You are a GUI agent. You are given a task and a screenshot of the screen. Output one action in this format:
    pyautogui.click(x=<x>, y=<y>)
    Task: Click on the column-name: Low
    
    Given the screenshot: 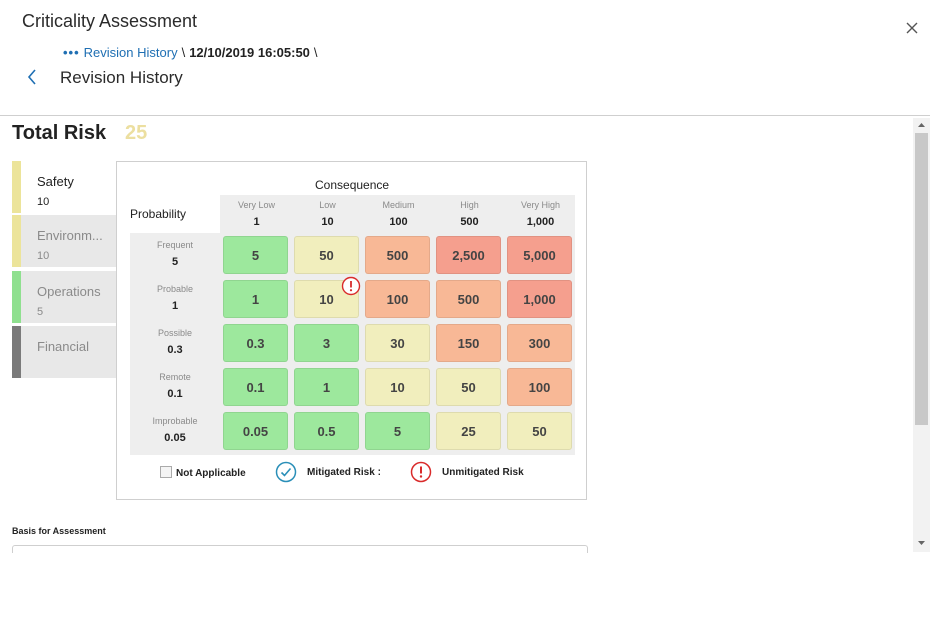 What is the action you would take?
    pyautogui.click(x=327, y=205)
    